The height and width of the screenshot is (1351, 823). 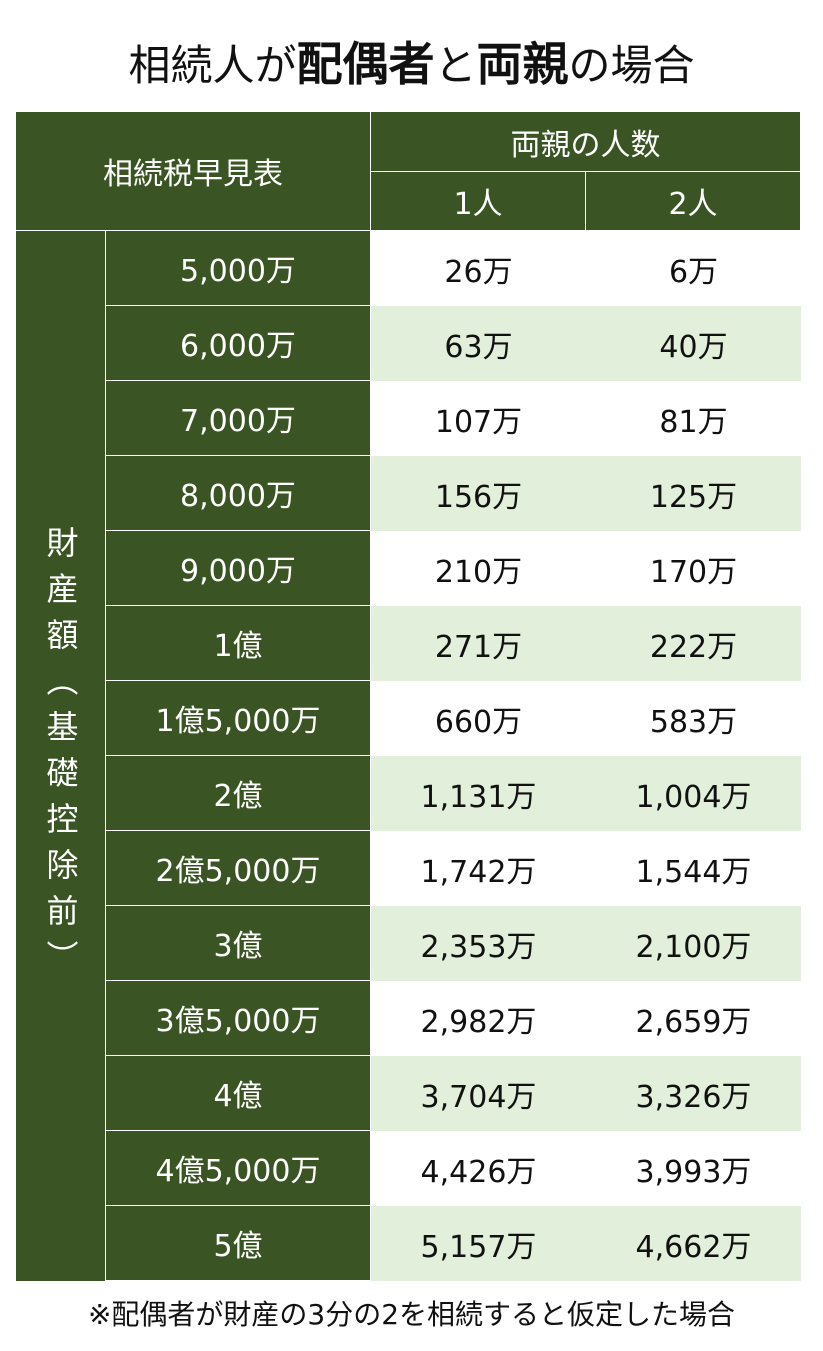 What do you see at coordinates (238, 643) in the screenshot?
I see `row-label: 1億` at bounding box center [238, 643].